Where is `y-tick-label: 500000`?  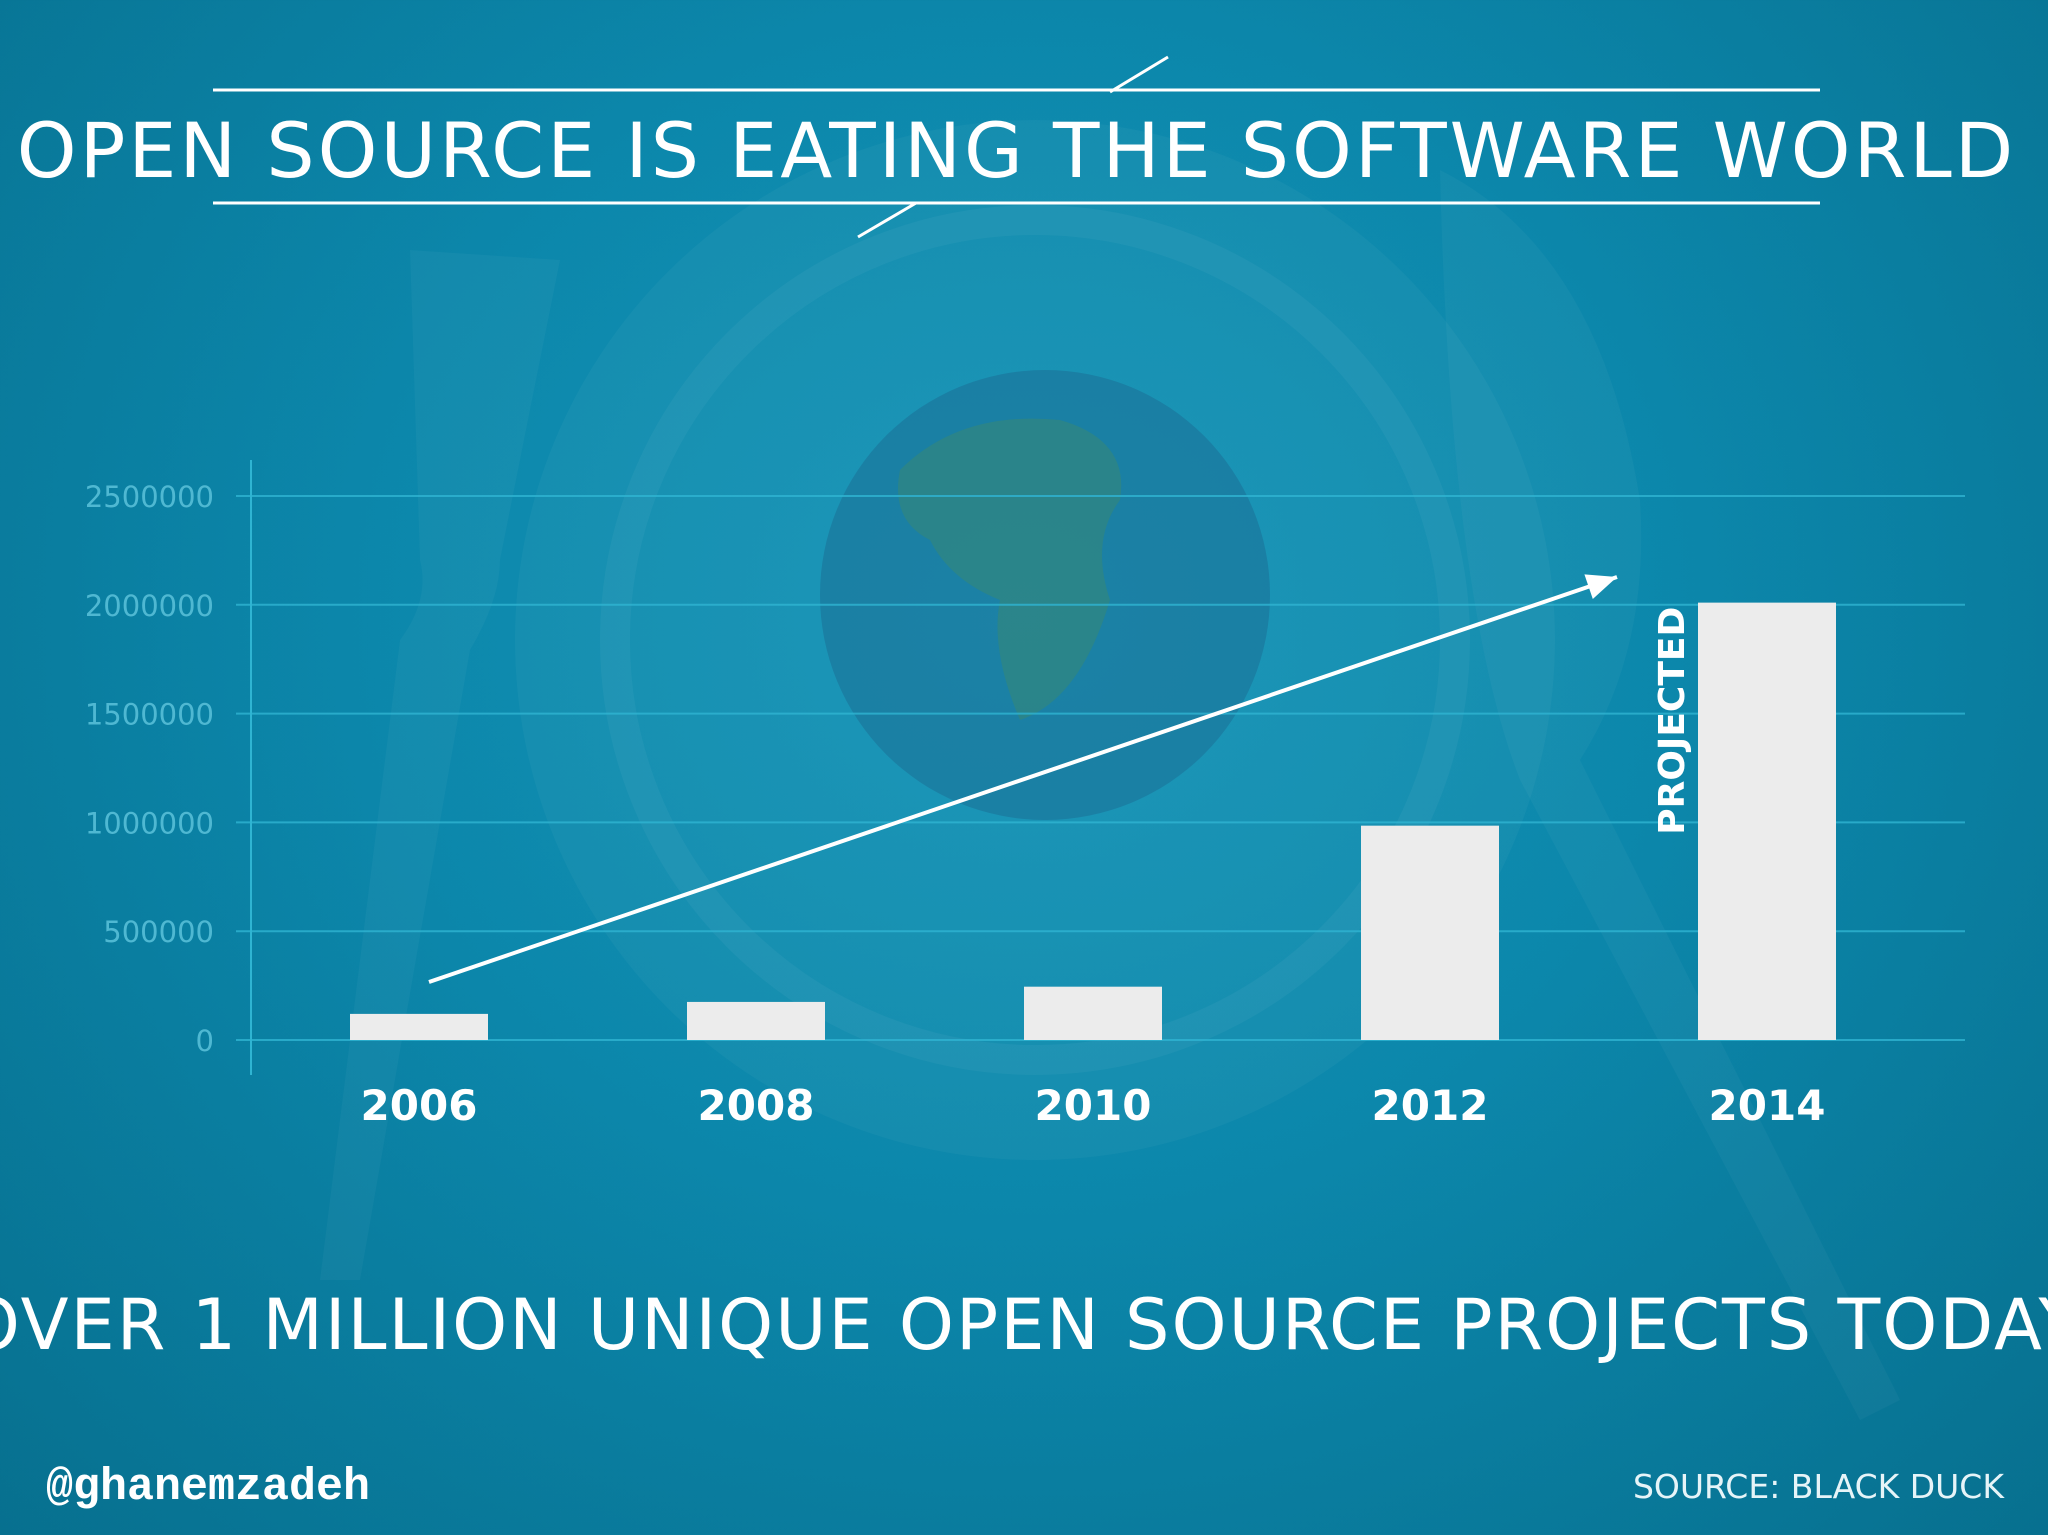
y-tick-label: 500000 is located at coordinates (158, 932).